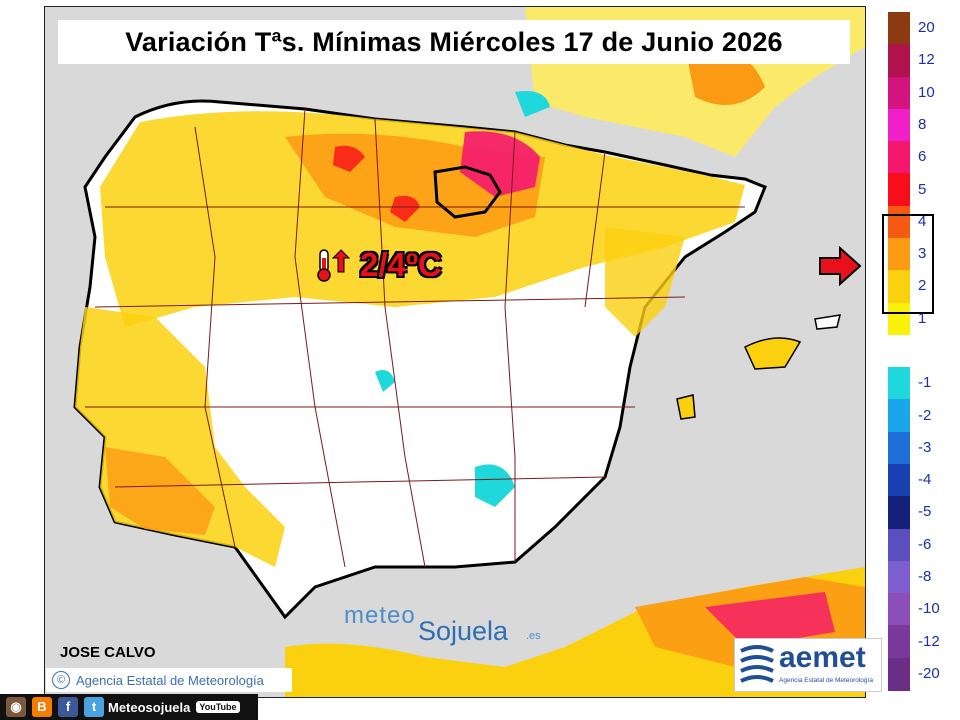 This screenshot has height=720, width=960. I want to click on youtube-icon: YouTube, so click(218, 707).